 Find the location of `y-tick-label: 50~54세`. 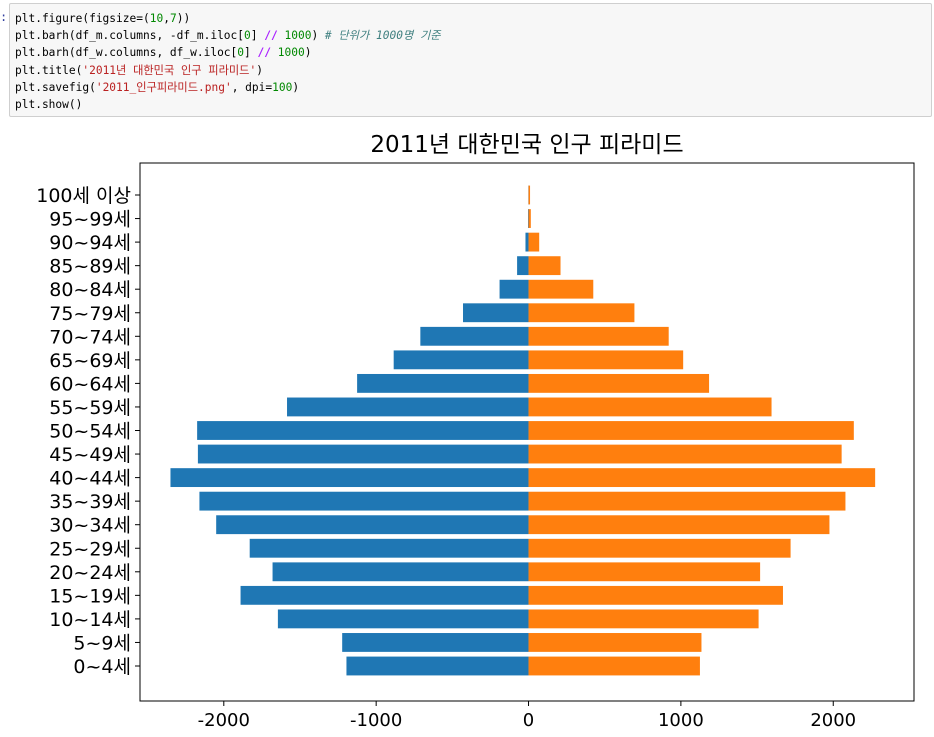

y-tick-label: 50~54세 is located at coordinates (90, 432).